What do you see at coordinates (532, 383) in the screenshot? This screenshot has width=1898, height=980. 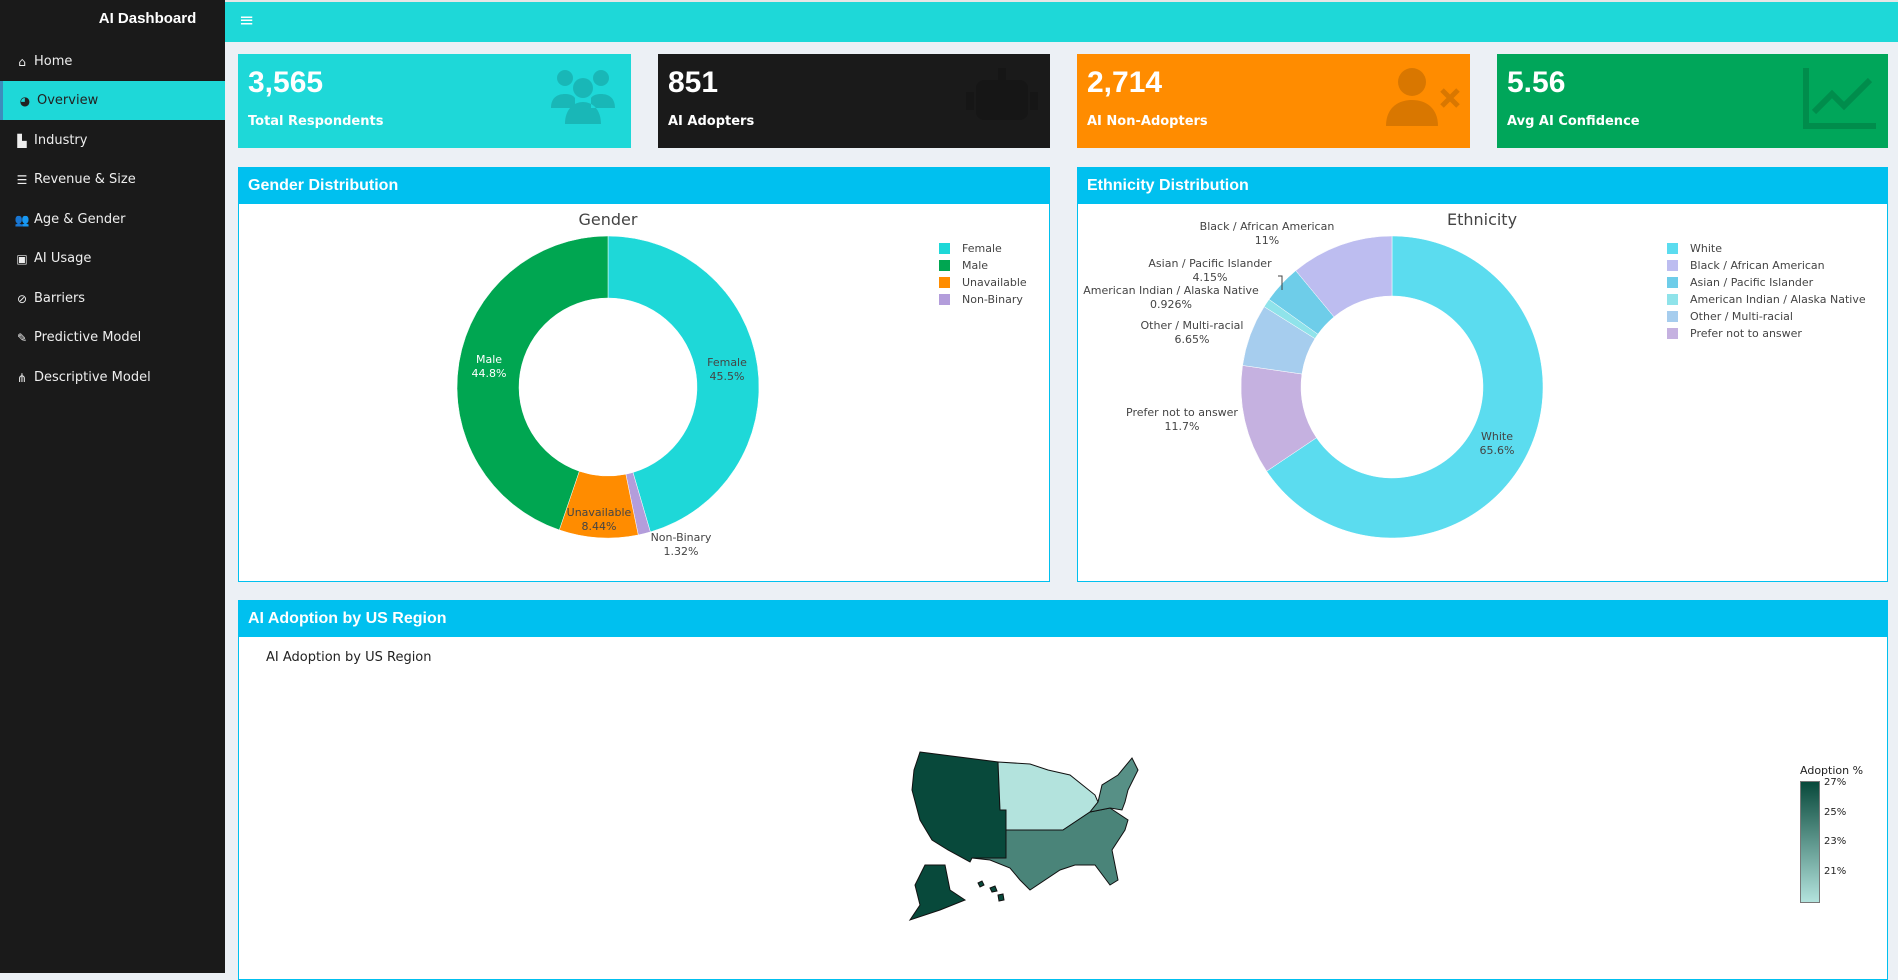 I see `gender-slice-male` at bounding box center [532, 383].